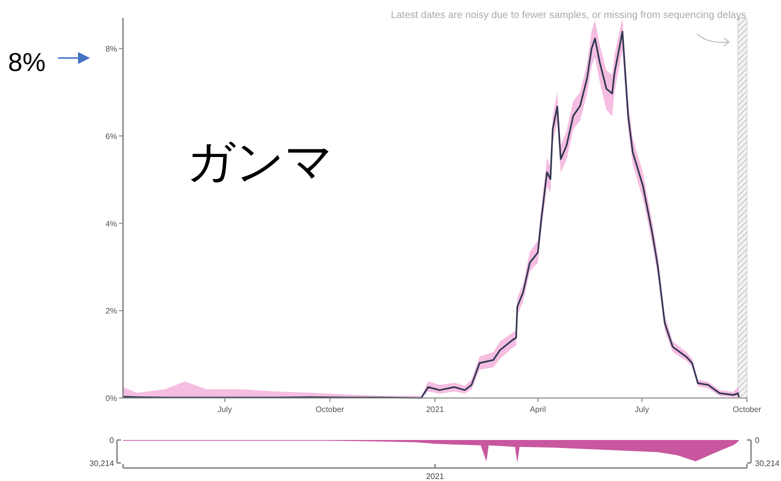 The height and width of the screenshot is (481, 781). What do you see at coordinates (111, 223) in the screenshot?
I see `y-tick-label: 4%` at bounding box center [111, 223].